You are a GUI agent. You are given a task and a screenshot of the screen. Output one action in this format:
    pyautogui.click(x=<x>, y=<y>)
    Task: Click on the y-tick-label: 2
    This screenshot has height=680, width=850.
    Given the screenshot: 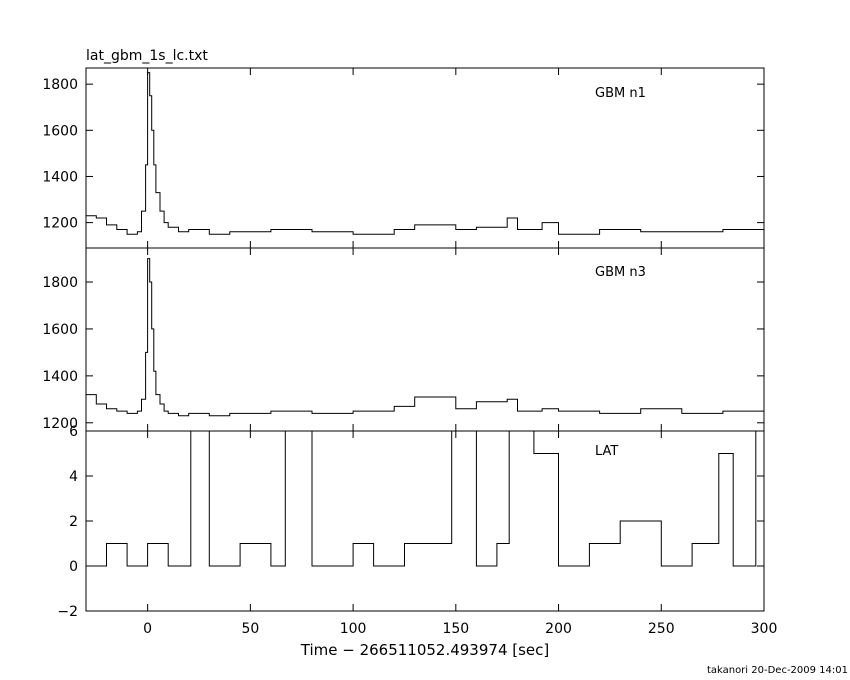 What is the action you would take?
    pyautogui.click(x=73, y=522)
    